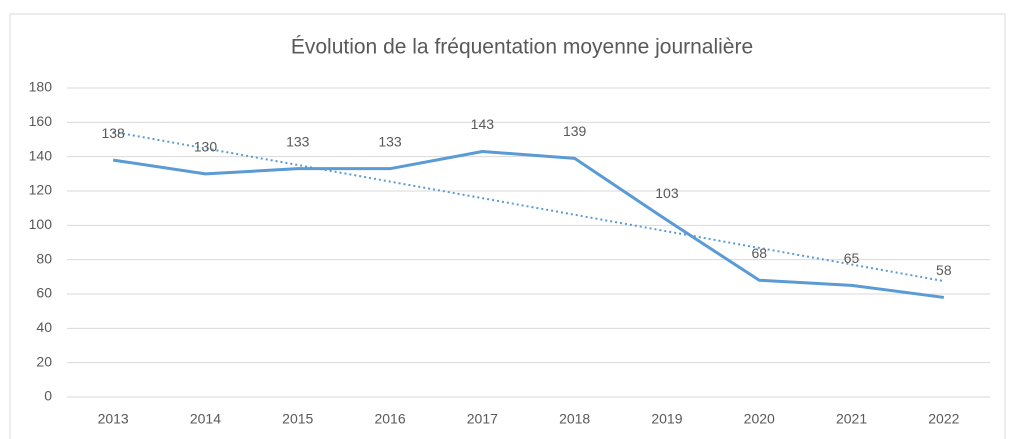 This screenshot has height=439, width=1013. What do you see at coordinates (943, 419) in the screenshot?
I see `x-tick-label: 2022` at bounding box center [943, 419].